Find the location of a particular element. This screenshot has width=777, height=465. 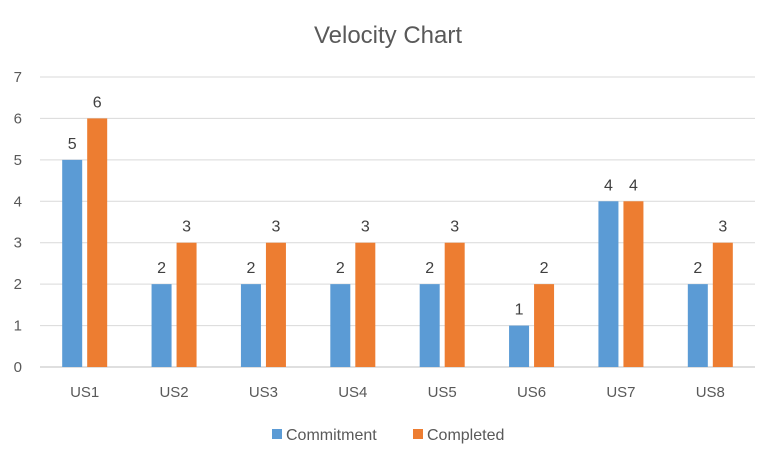

data-label: 6 is located at coordinates (97, 102).